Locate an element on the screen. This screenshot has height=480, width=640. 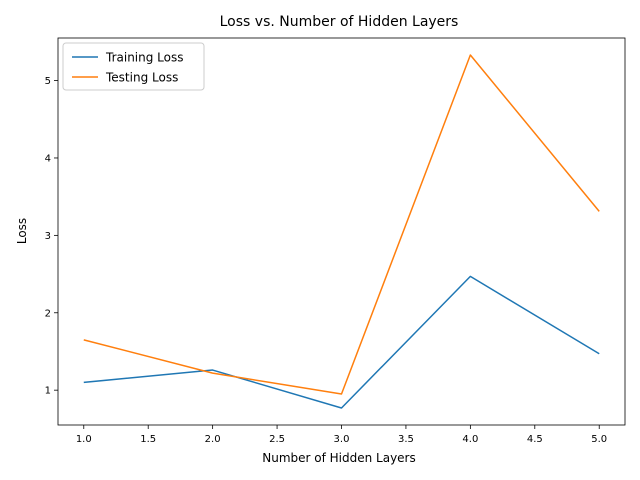
y-tick-label: 2 is located at coordinates (48, 313).